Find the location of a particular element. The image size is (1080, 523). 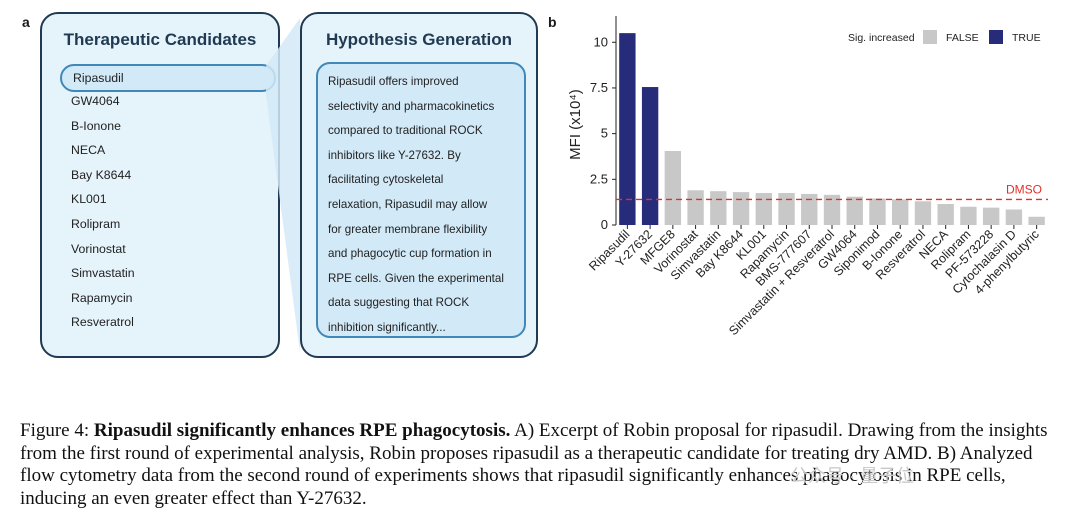

hypothesis-line: RPE cells. Given the experimental is located at coordinates (416, 278).